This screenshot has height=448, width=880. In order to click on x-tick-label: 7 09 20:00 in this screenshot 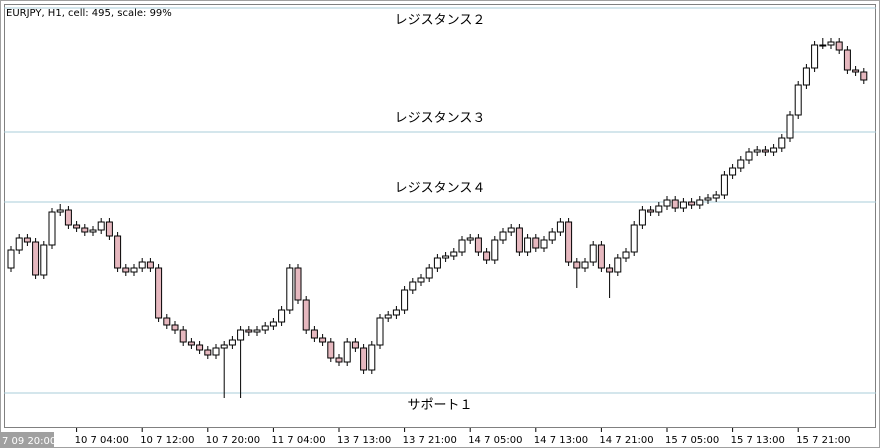, I will do `click(29, 441)`.